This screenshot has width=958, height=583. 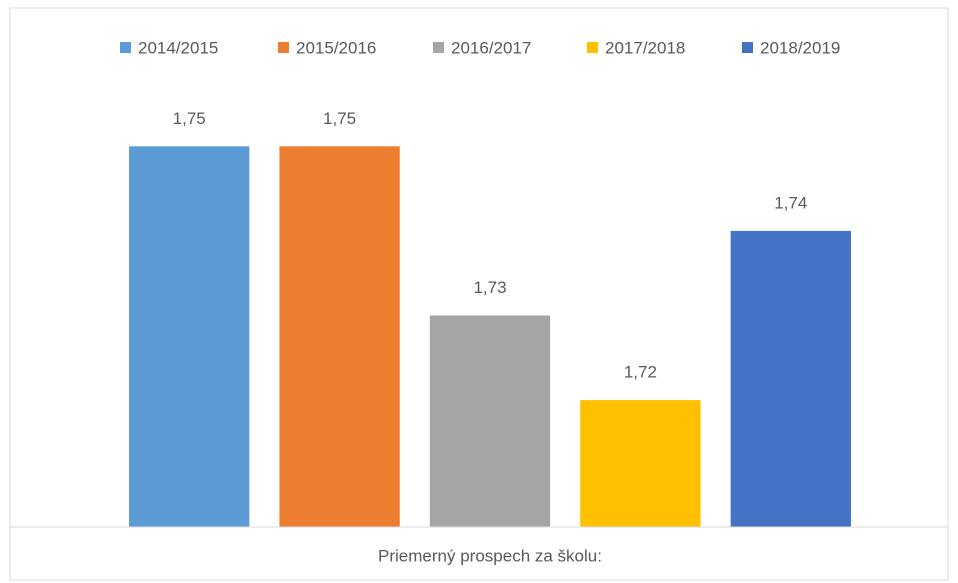 What do you see at coordinates (336, 47) in the screenshot?
I see `legend-label: 2015/2016` at bounding box center [336, 47].